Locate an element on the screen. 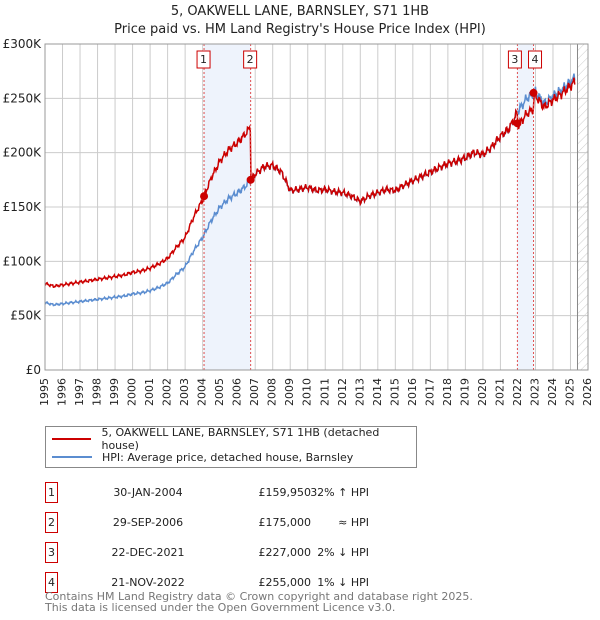 The image size is (600, 620). sale-date: 22-DEC-2021 is located at coordinates (148, 552).